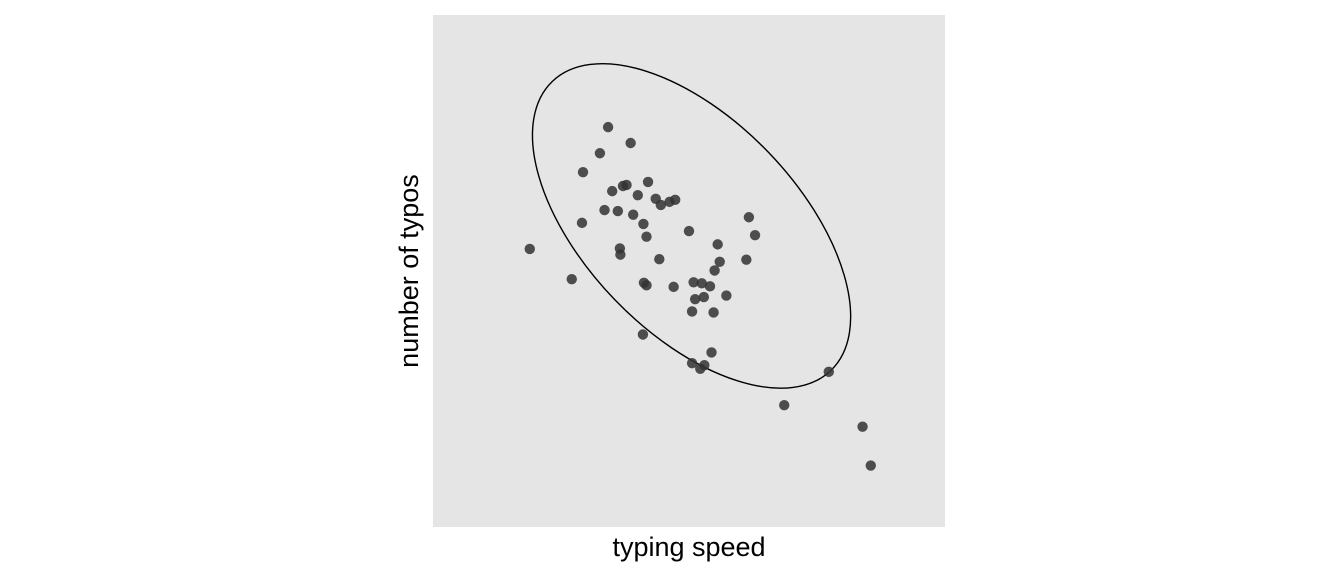 This screenshot has width=1344, height=576. What do you see at coordinates (688, 547) in the screenshot?
I see `x-axis-title: typing speed` at bounding box center [688, 547].